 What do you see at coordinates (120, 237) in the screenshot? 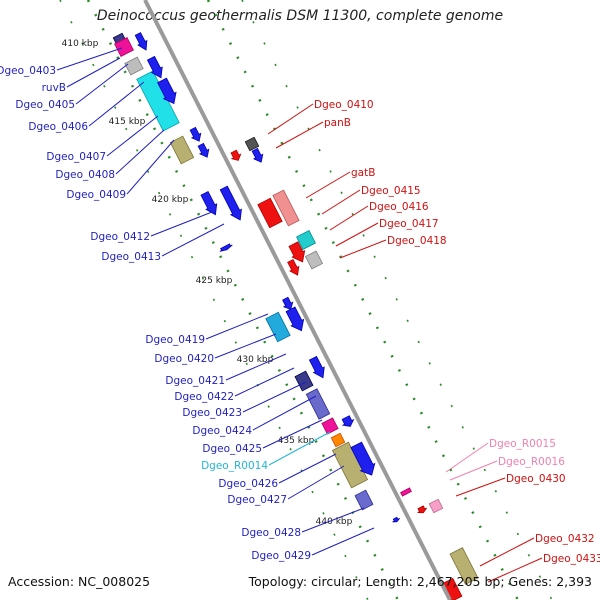
I see `gene-label: Dgeo_0412` at bounding box center [120, 237].